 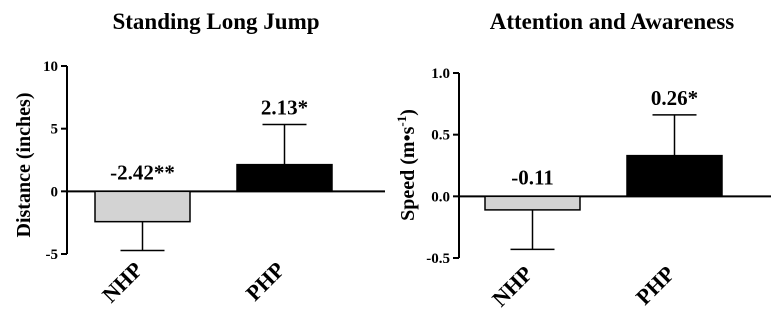 What do you see at coordinates (440, 136) in the screenshot?
I see `y-tick-label: 0.5` at bounding box center [440, 136].